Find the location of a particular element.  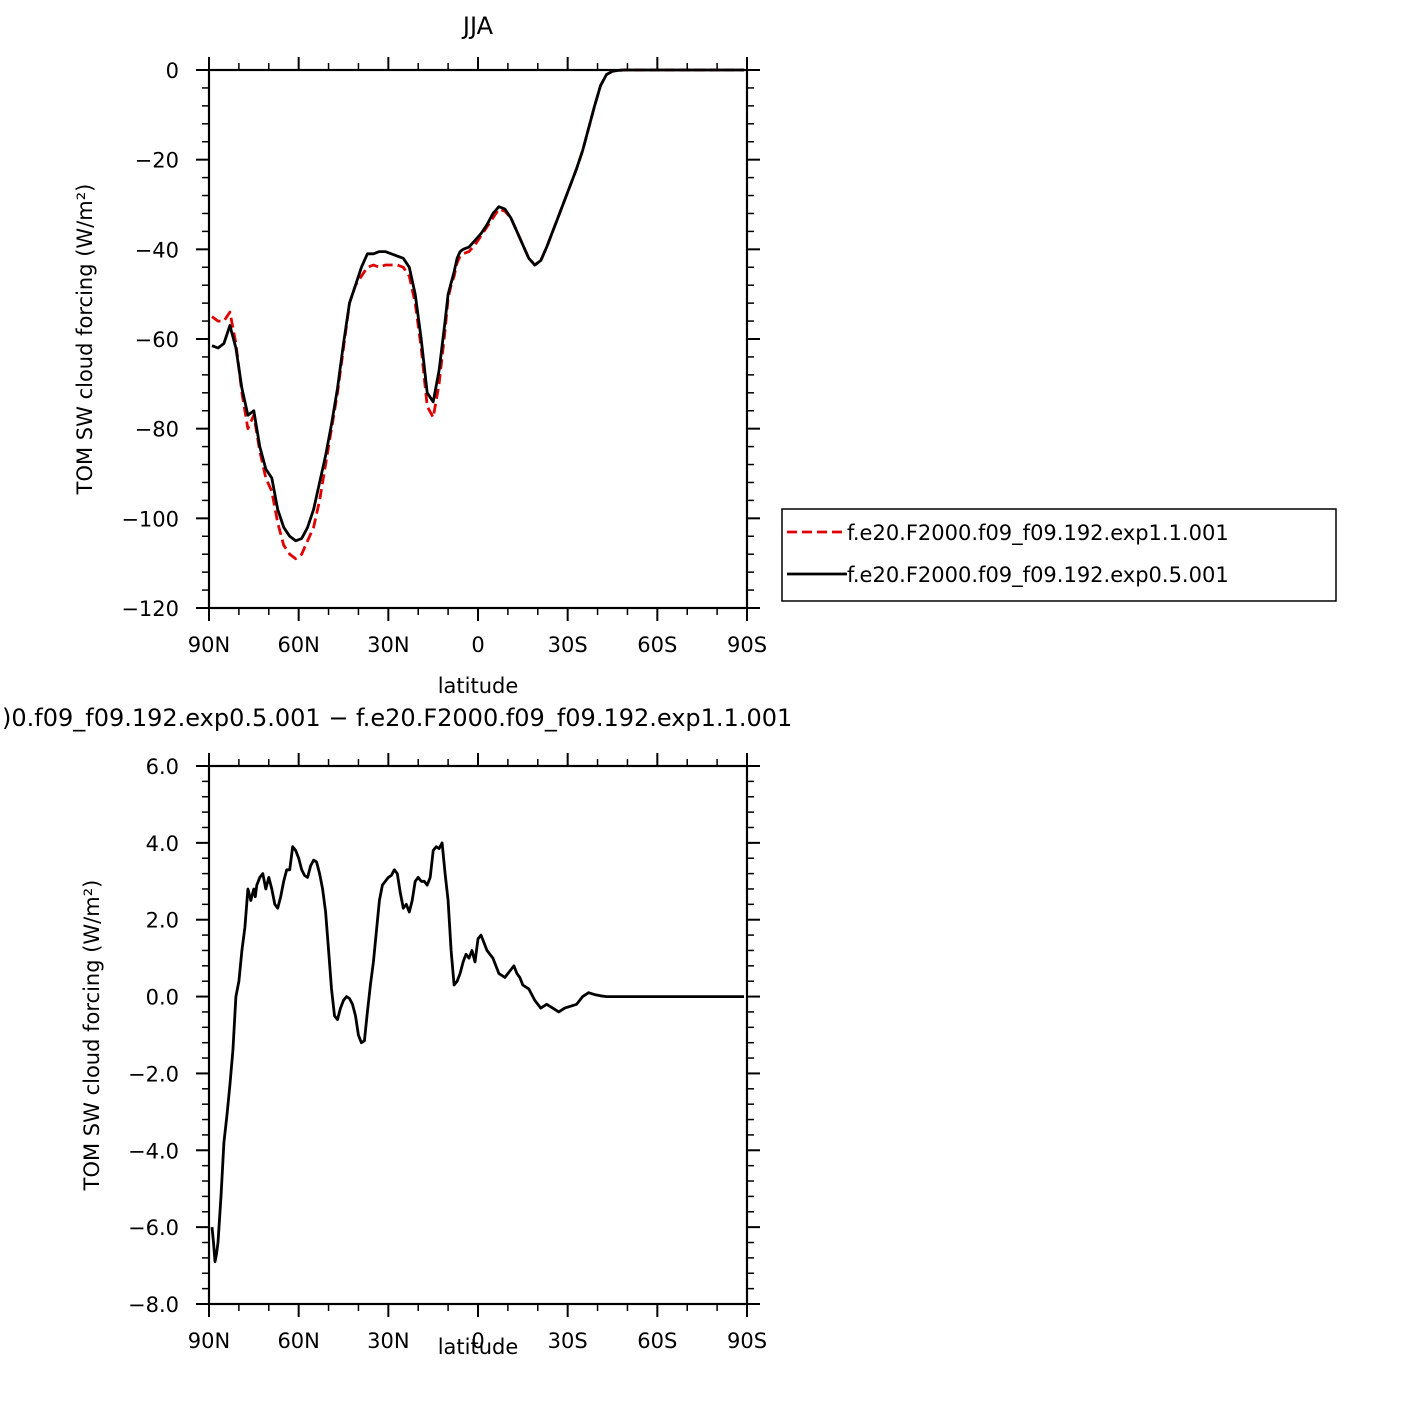

top-y-tick-label: −80 is located at coordinates (157, 430).